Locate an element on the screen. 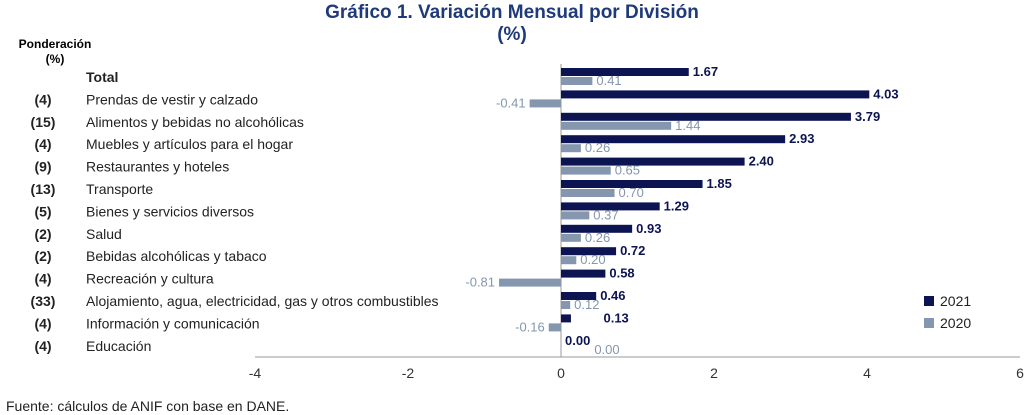 This screenshot has height=415, width=1024. data-label-2021: 3.79 is located at coordinates (867, 116).